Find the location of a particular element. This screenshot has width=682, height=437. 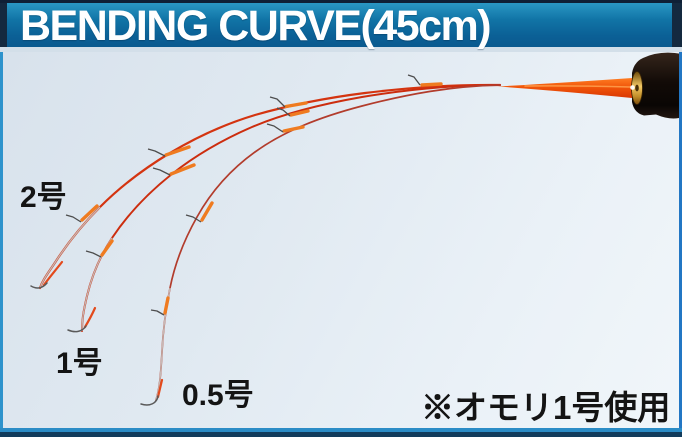

light-flare-icon is located at coordinates (632, 87).